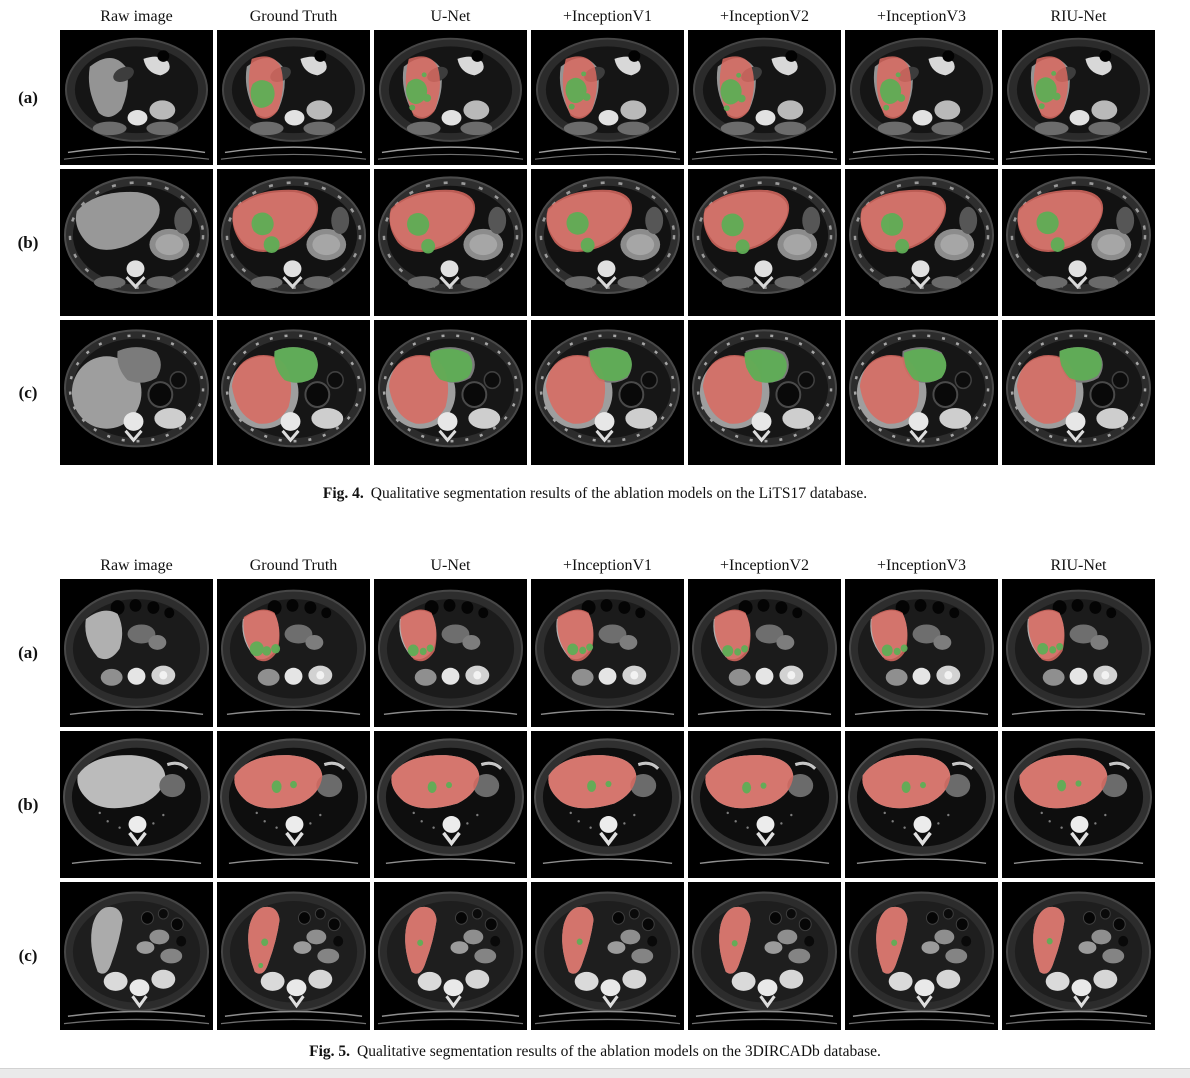 The width and height of the screenshot is (1190, 1078). Describe the element at coordinates (136, 242) in the screenshot. I see `ct-tile-figure-4-b-raw-image` at that location.